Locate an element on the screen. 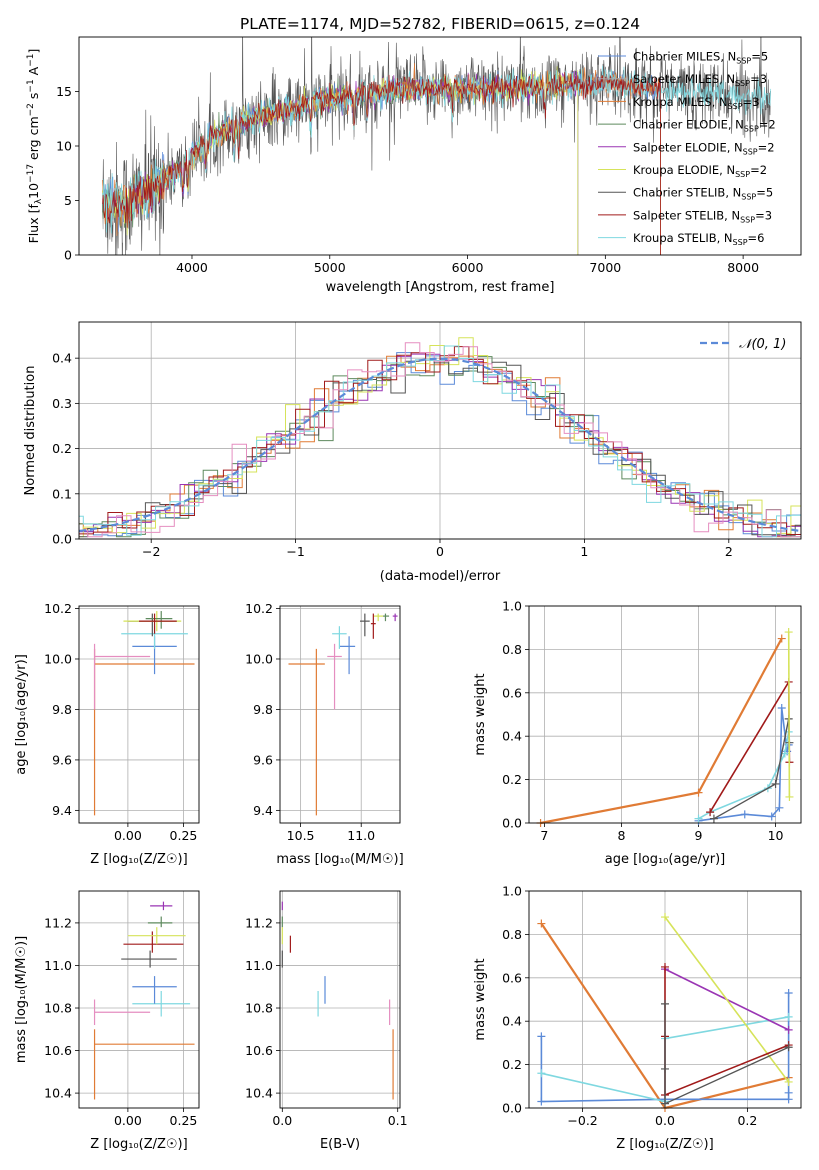 The width and height of the screenshot is (819, 1170). y-tick-label: 10 is located at coordinates (64, 146).